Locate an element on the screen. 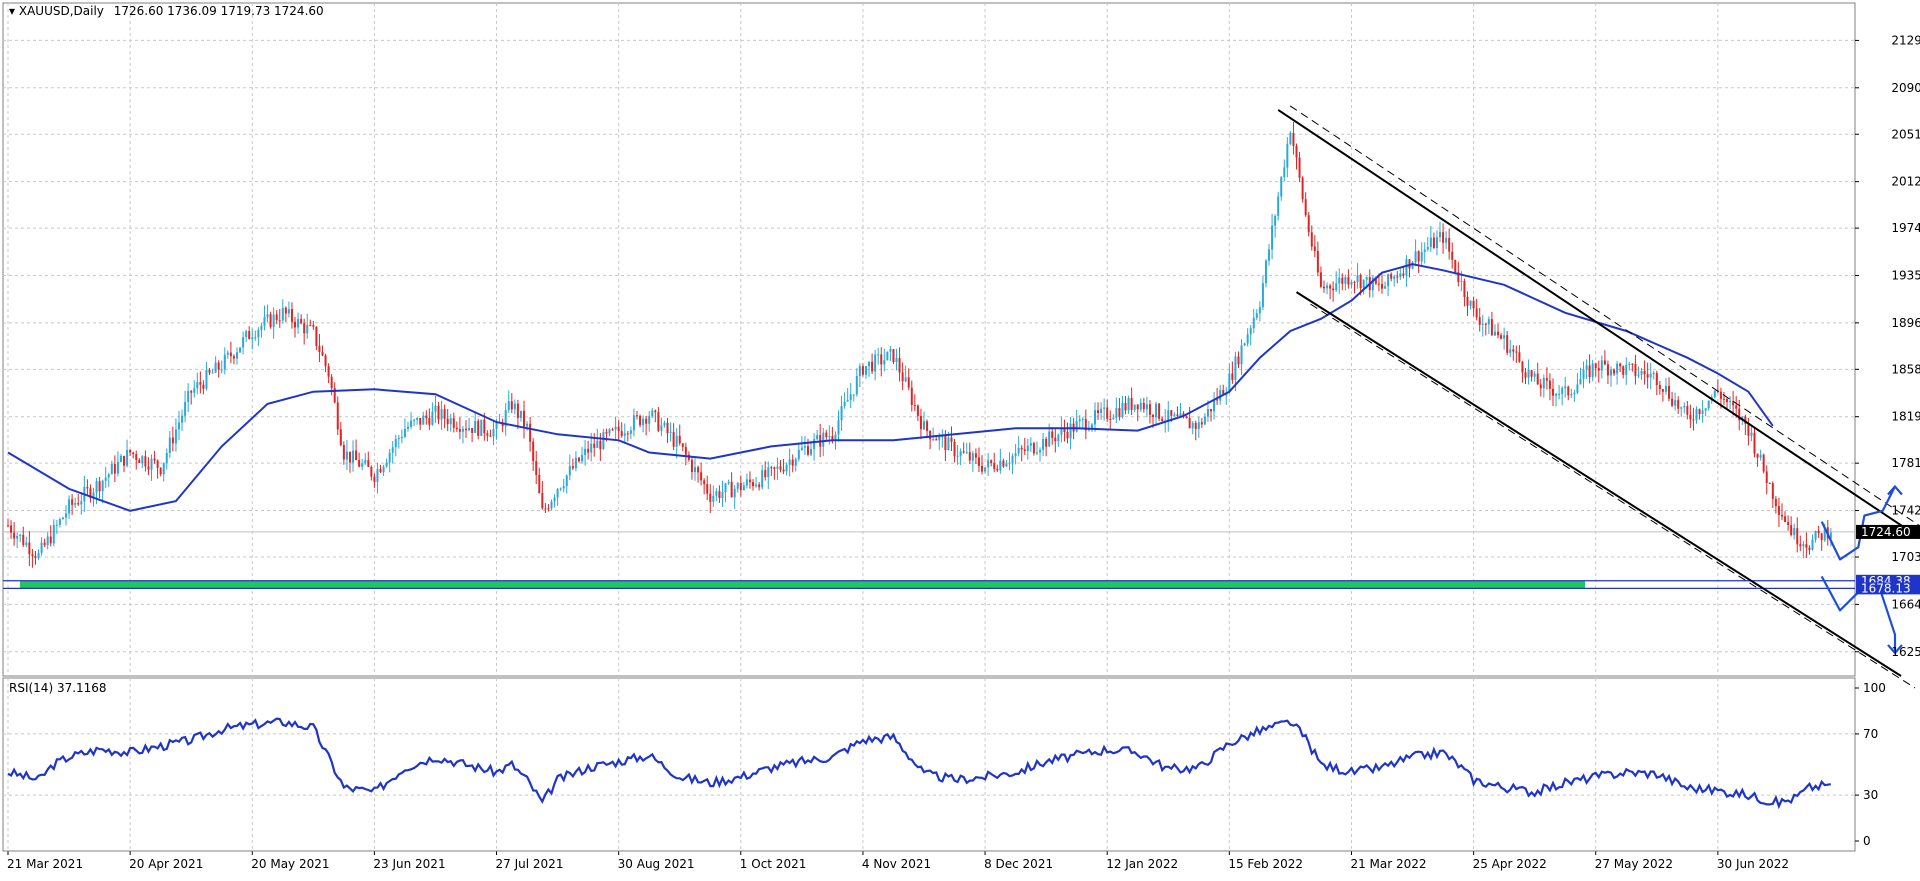  price-tick-label: 1896.70 is located at coordinates (1905, 323).